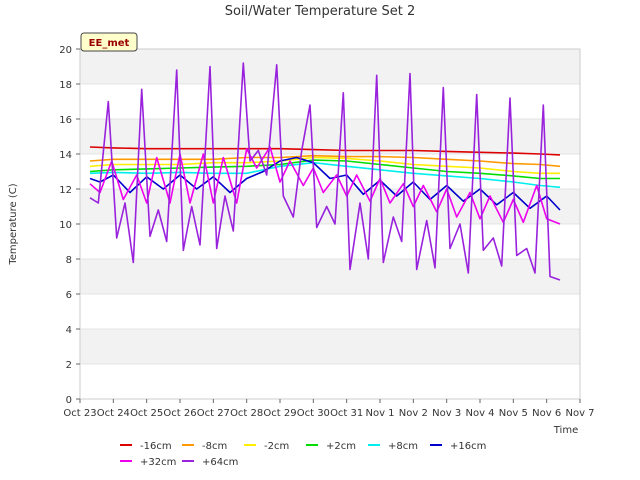  Describe the element at coordinates (65, 225) in the screenshot. I see `y-tick-label: 10` at that location.